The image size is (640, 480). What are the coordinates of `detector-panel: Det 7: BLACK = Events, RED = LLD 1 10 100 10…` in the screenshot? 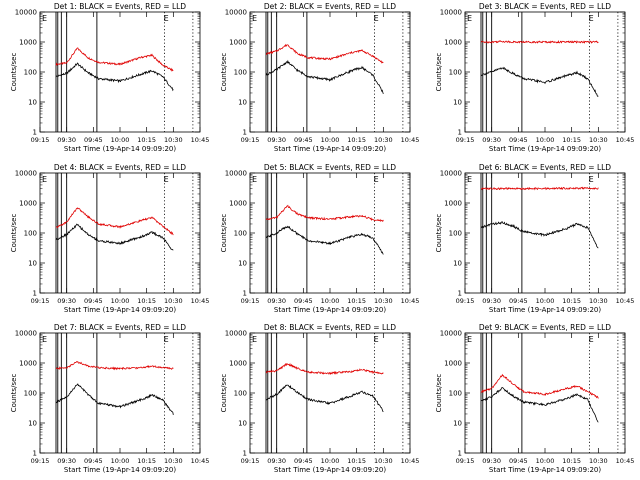 It's located at (109, 398).